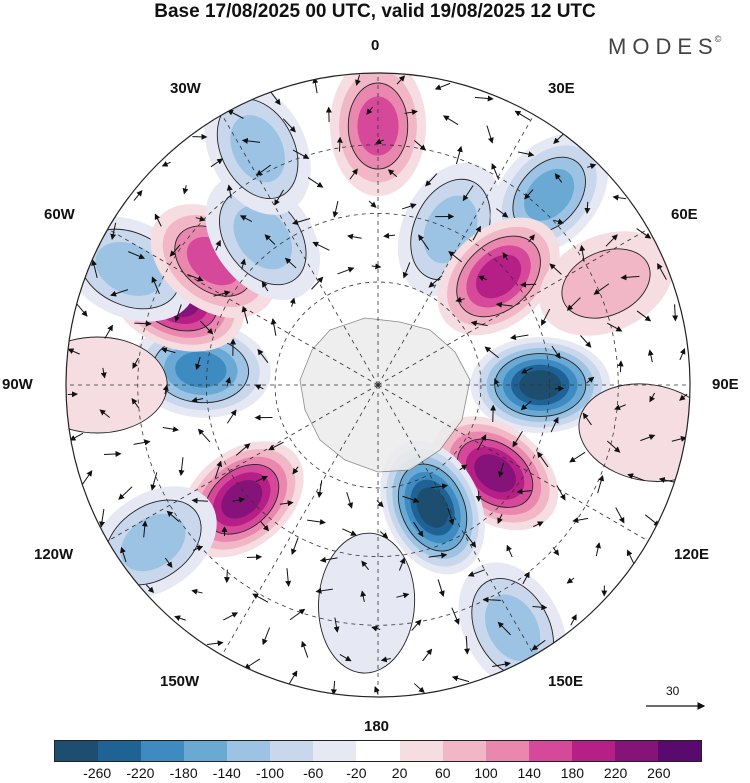 The width and height of the screenshot is (750, 783). Describe the element at coordinates (377, 726) in the screenshot. I see `lon-label-180: 180` at that location.